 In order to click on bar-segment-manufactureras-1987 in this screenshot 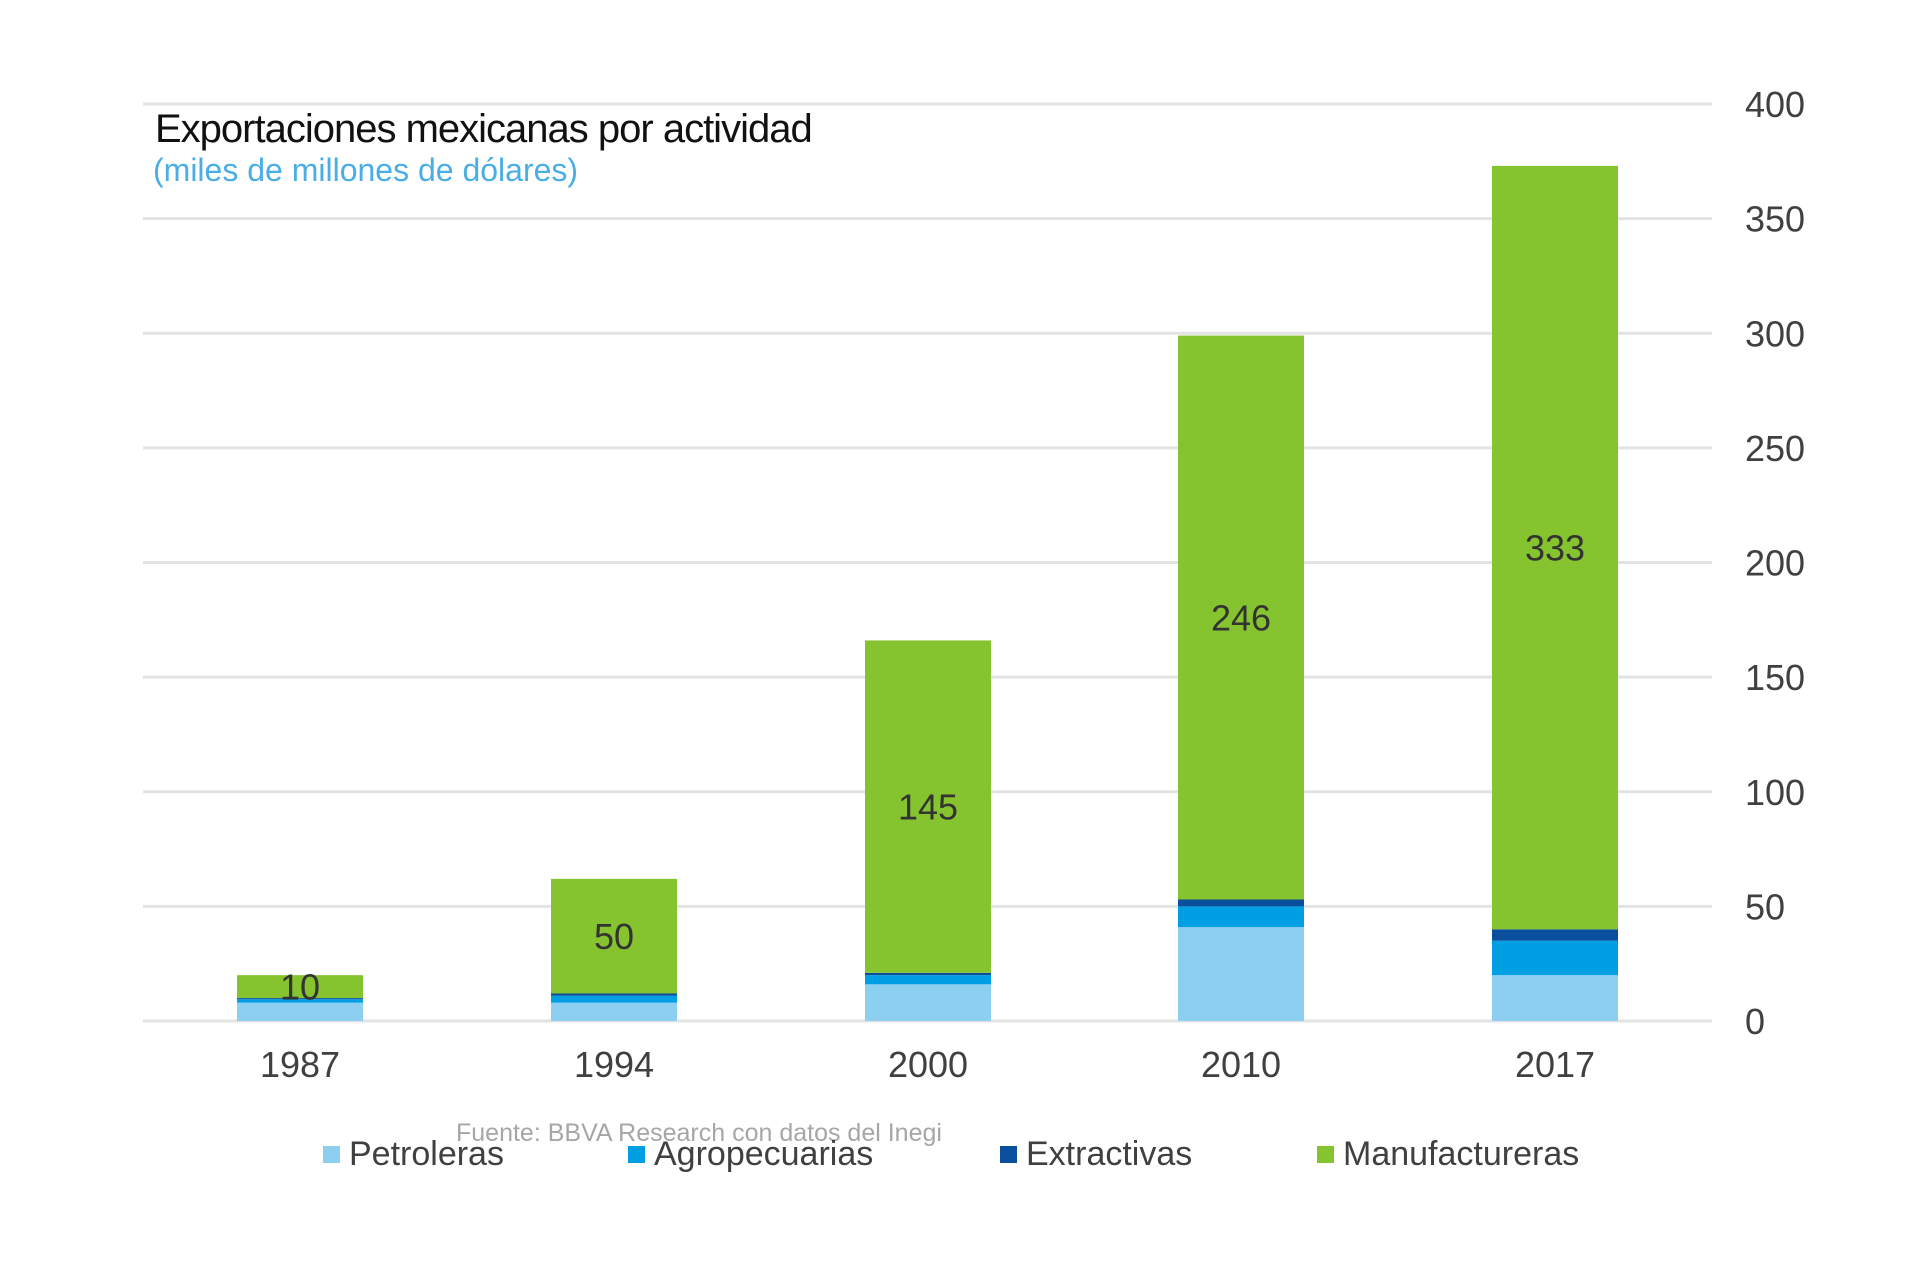, I will do `click(300, 987)`.